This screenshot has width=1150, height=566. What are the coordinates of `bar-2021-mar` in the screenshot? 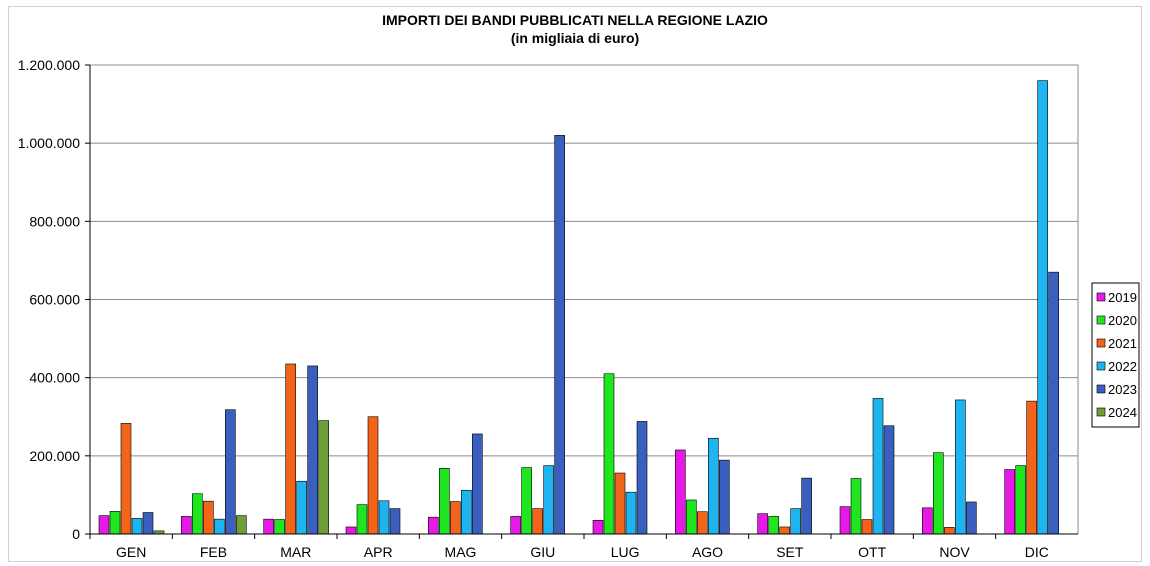 It's located at (290, 449).